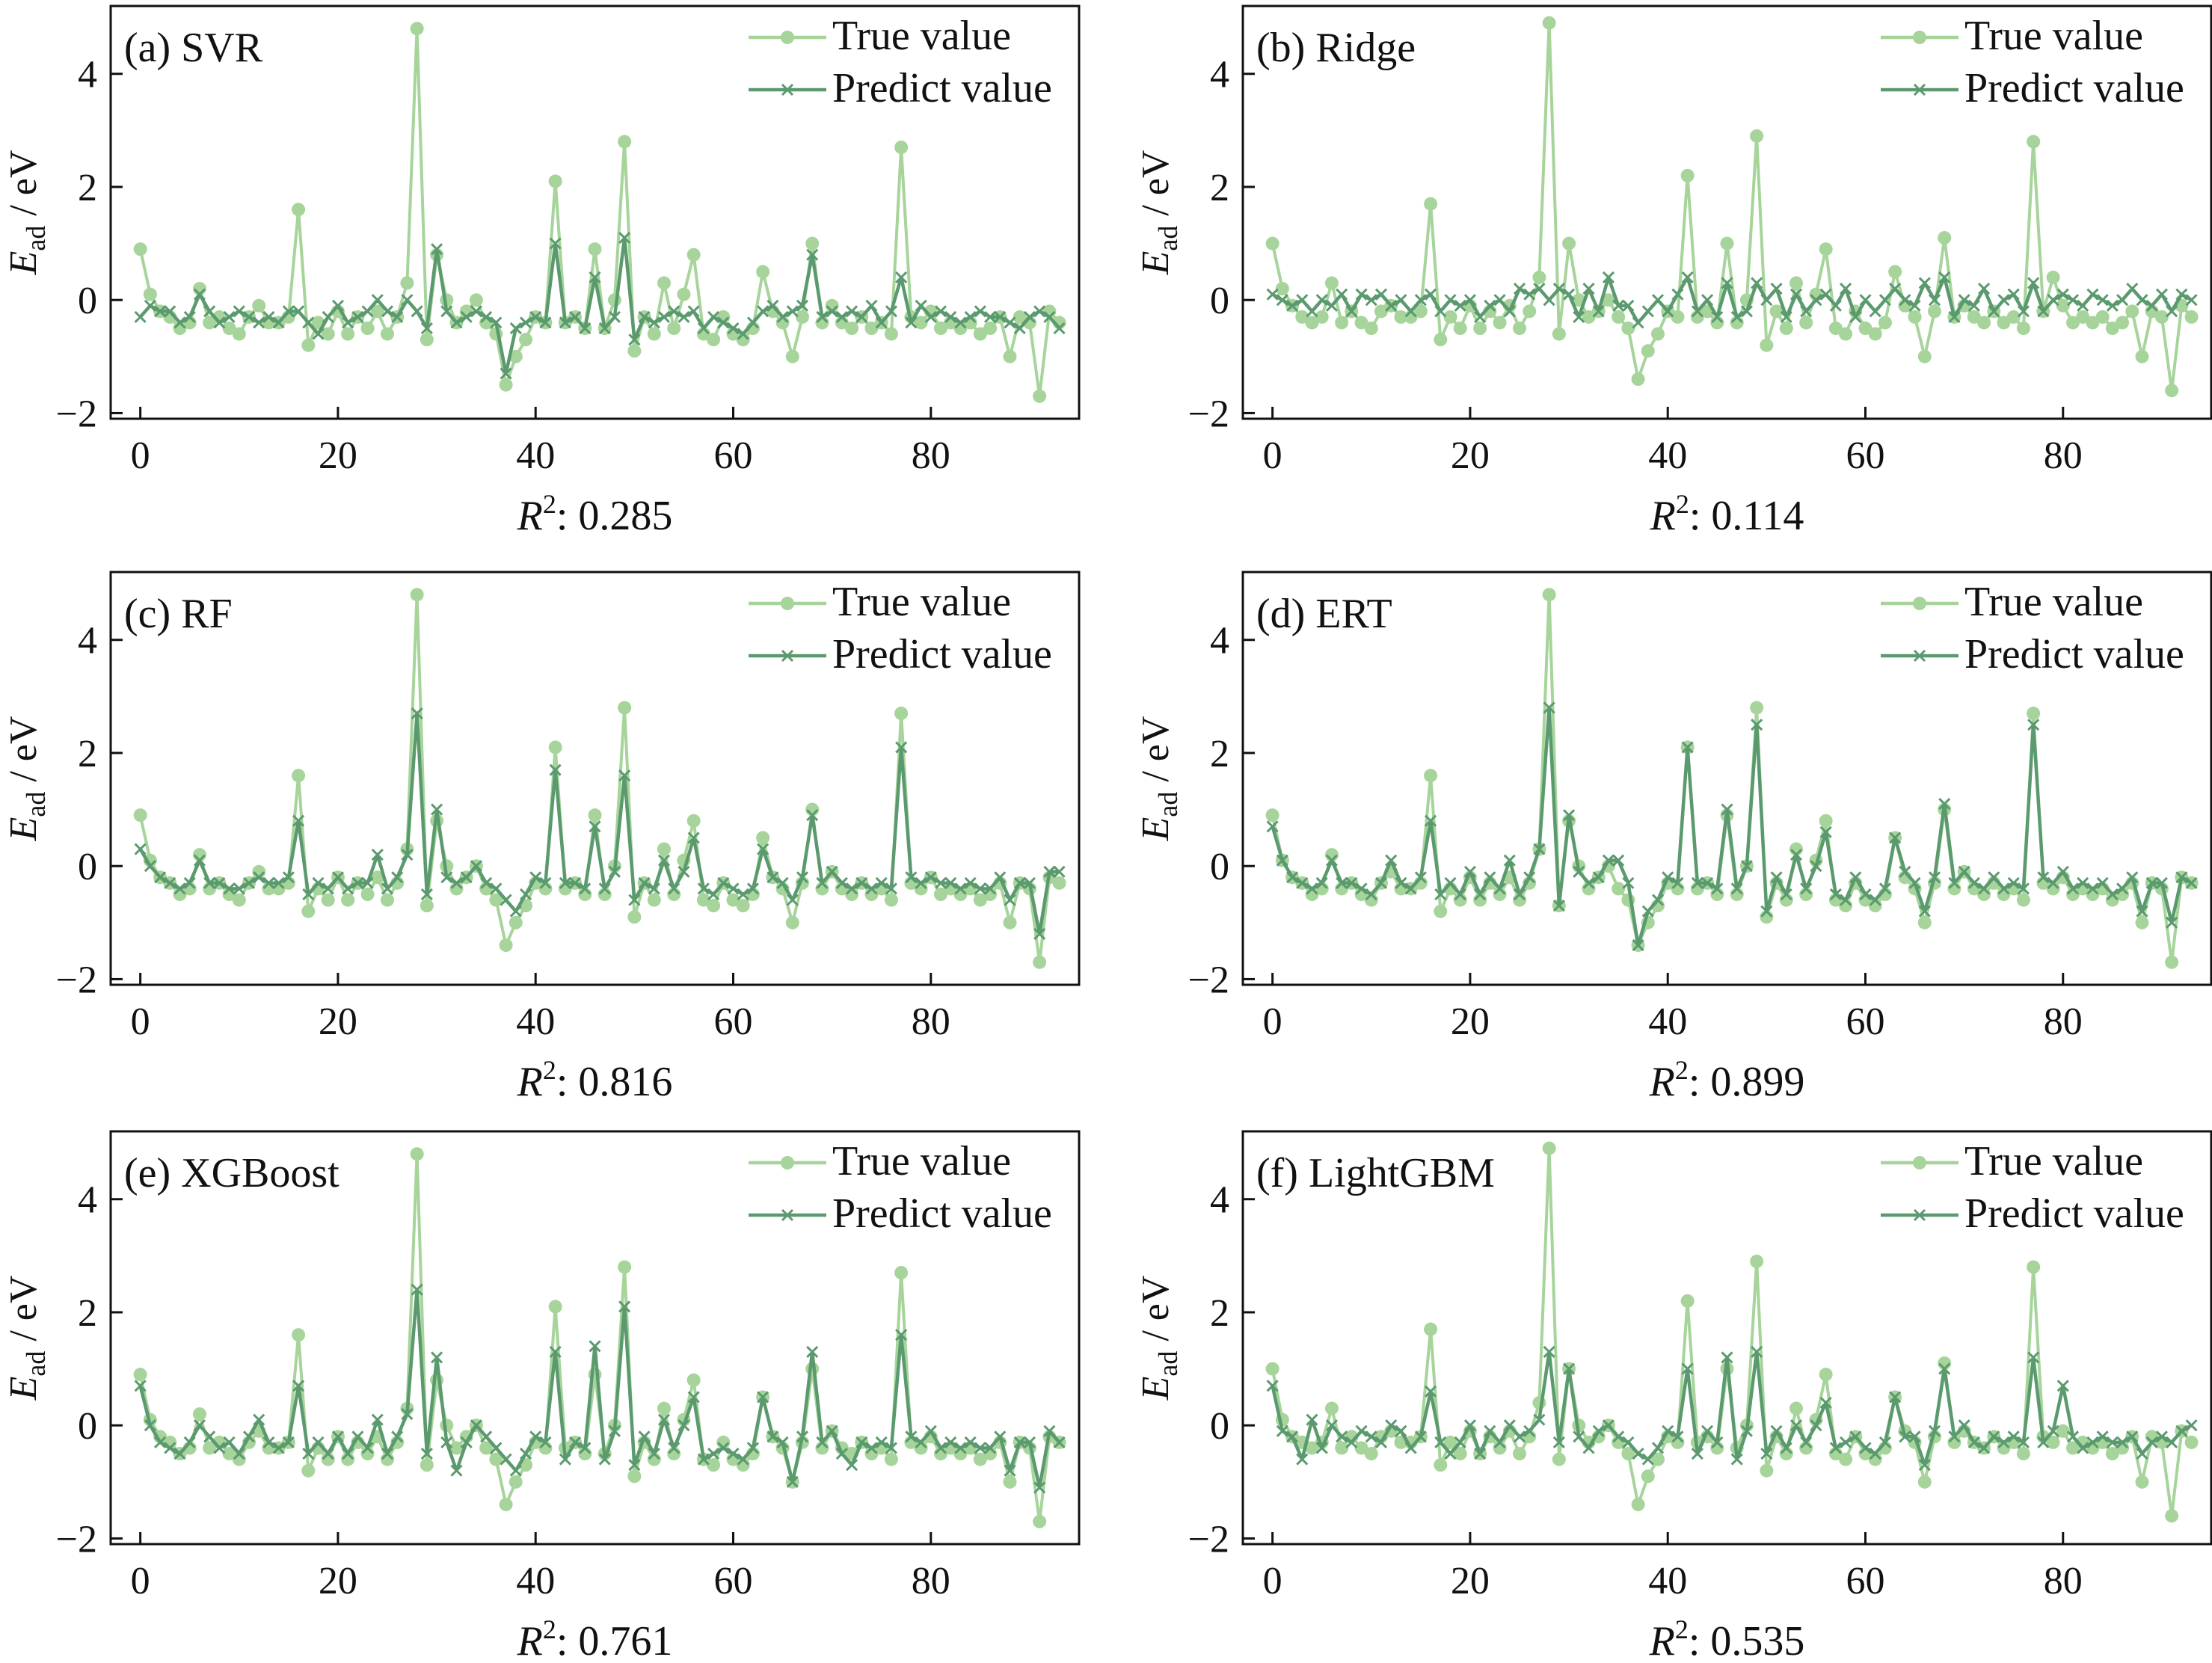 The image size is (2212, 1663). Describe the element at coordinates (338, 455) in the screenshot. I see `x-tick-label: 20` at that location.